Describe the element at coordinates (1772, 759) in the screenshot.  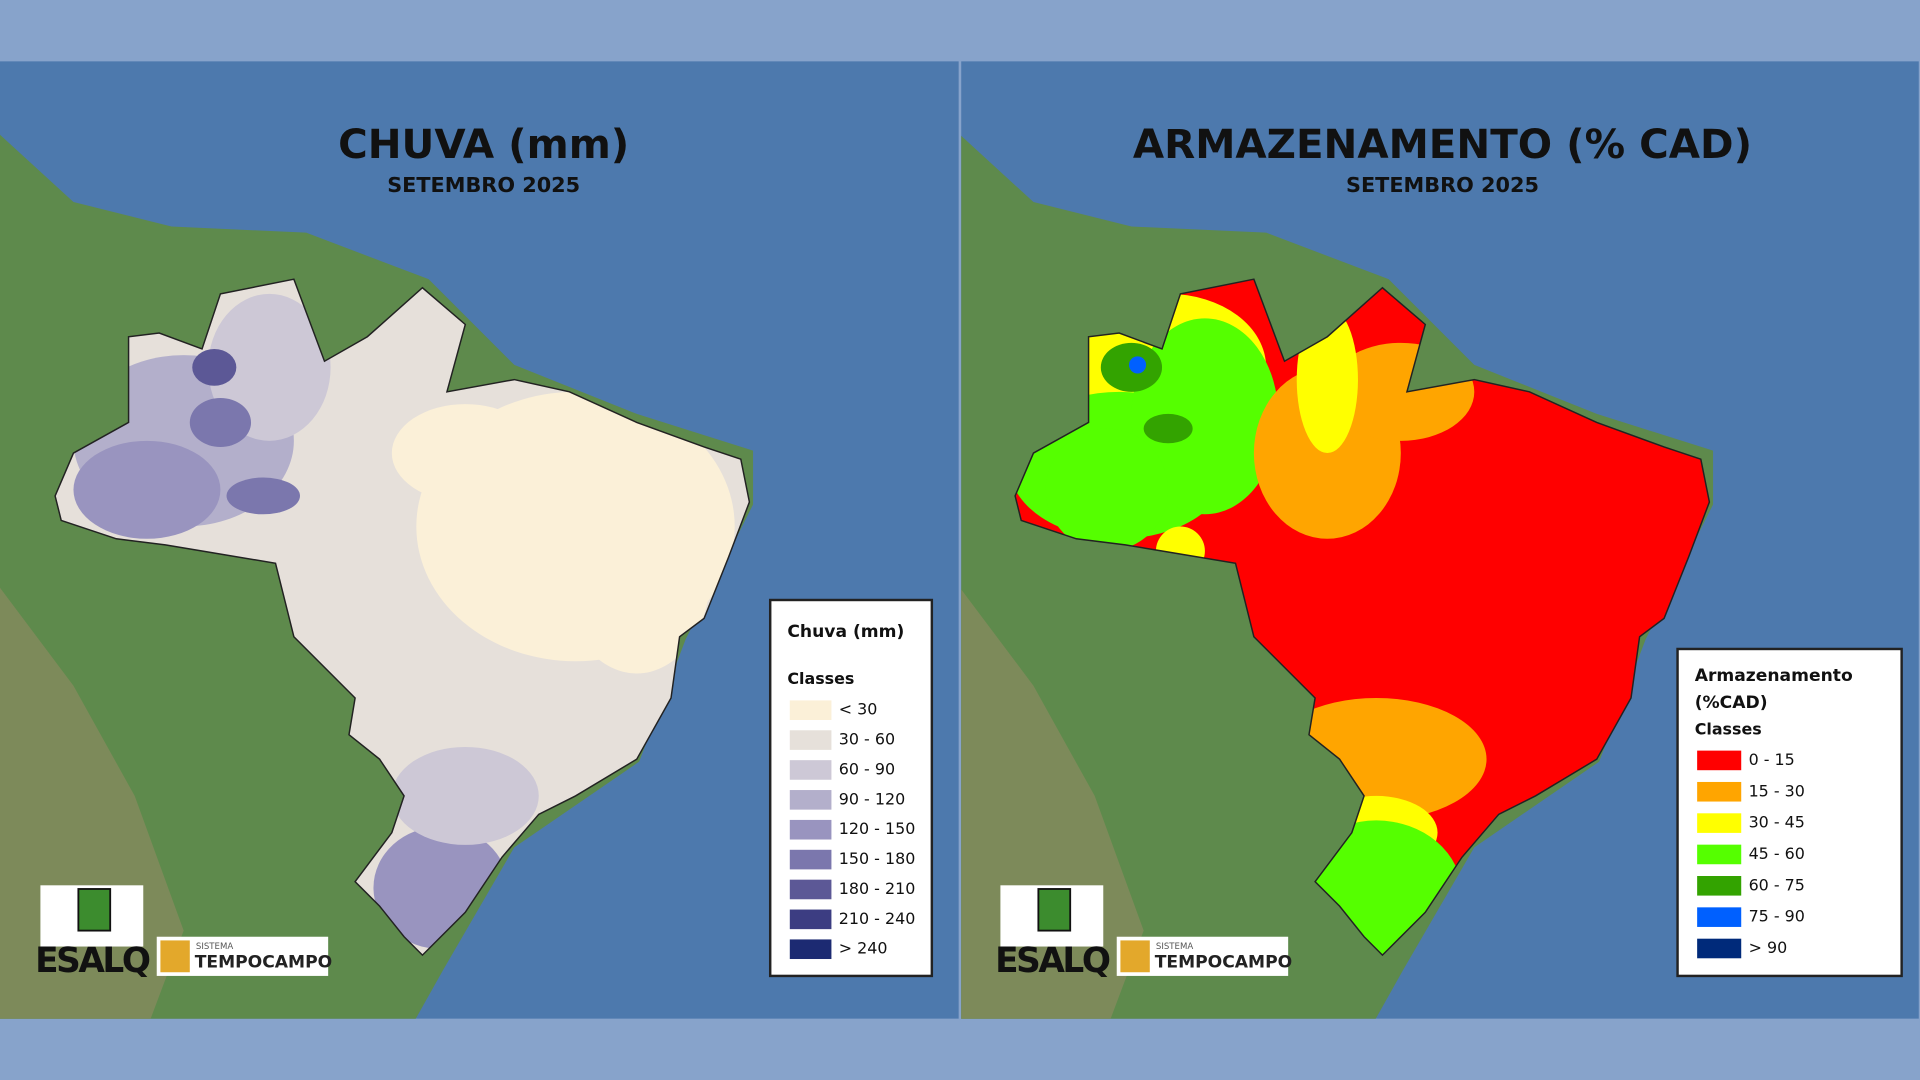
I see `legend-label: 0 - 15` at that location.